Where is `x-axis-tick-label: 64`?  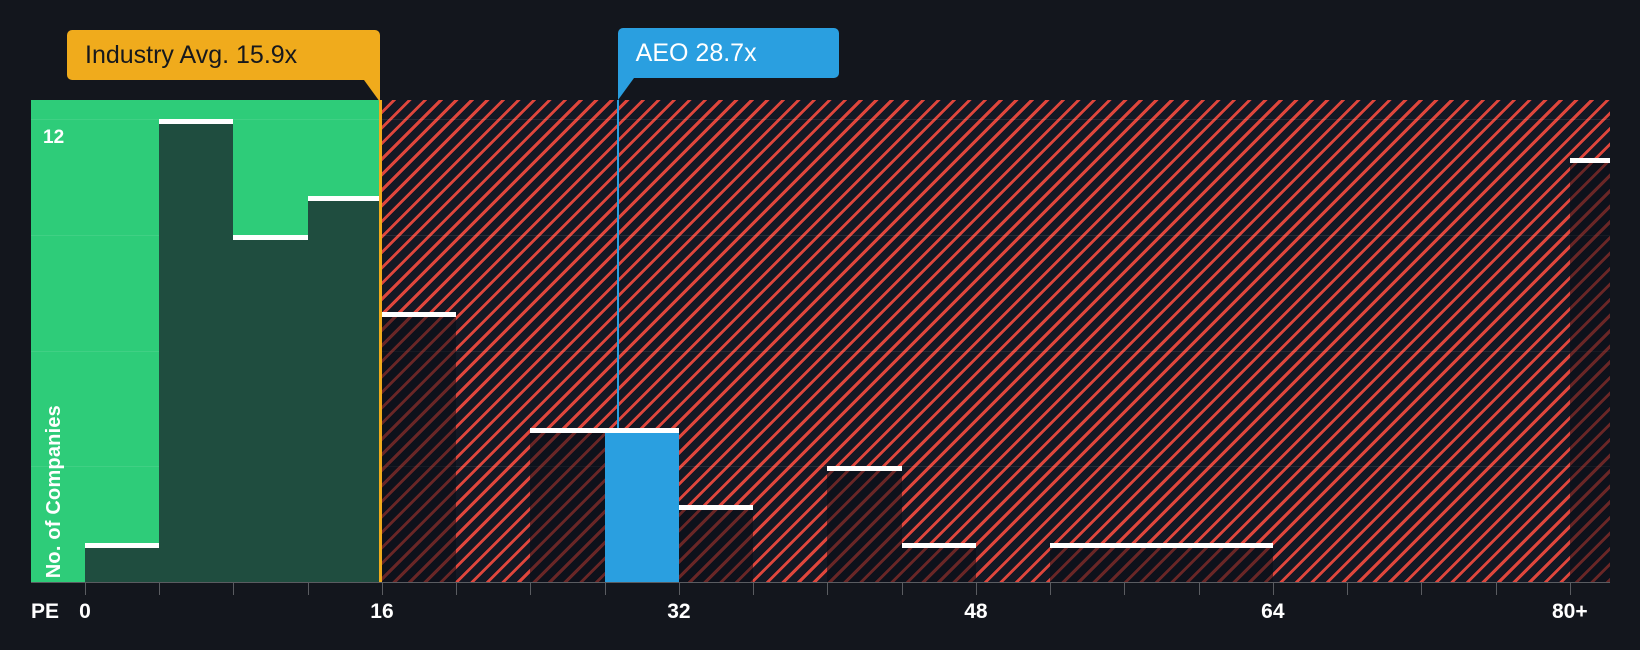 x-axis-tick-label: 64 is located at coordinates (1273, 611).